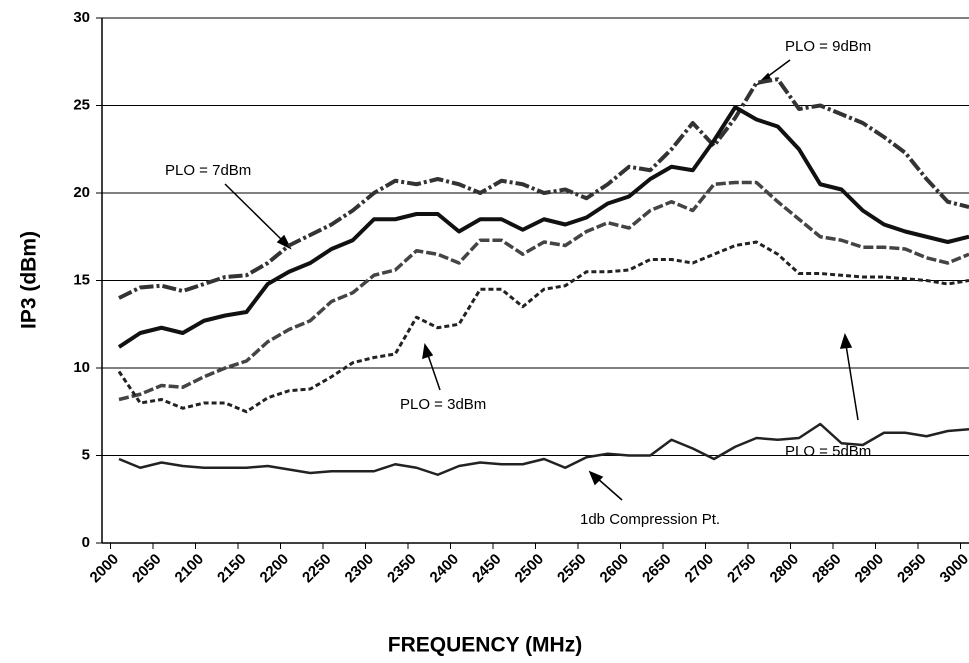  Describe the element at coordinates (827, 569) in the screenshot. I see `x-tick-label: 2850` at that location.